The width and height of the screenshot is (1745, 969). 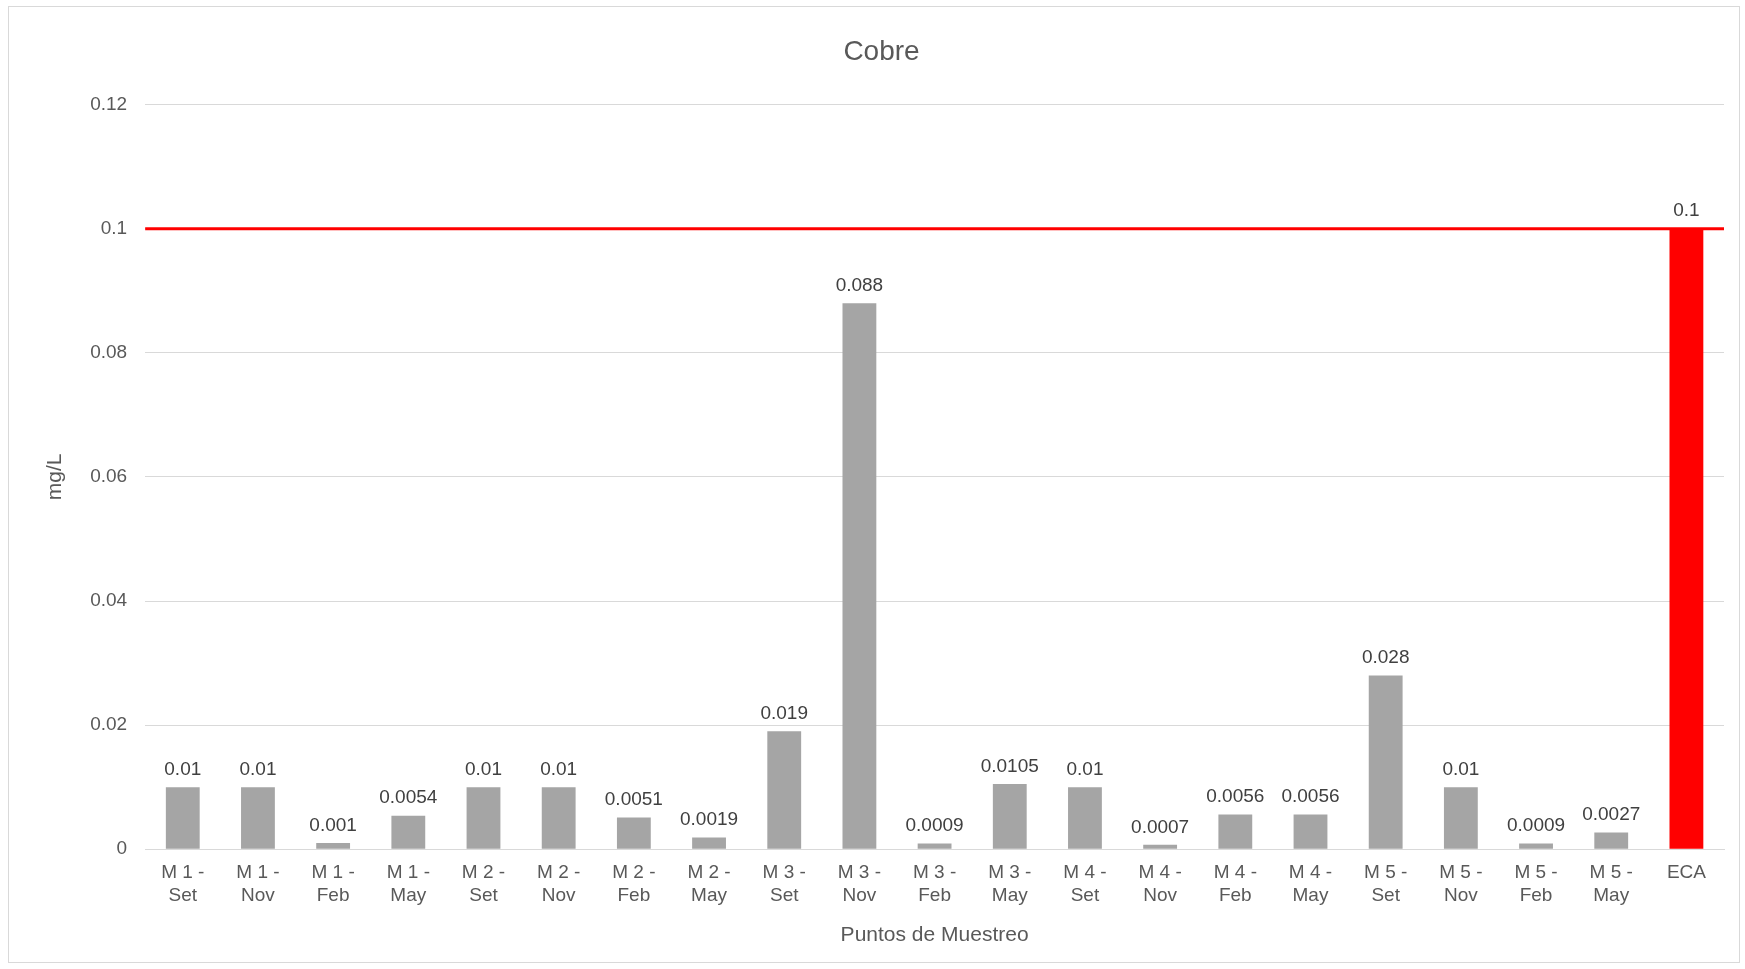 What do you see at coordinates (1611, 814) in the screenshot?
I see `data-label: 0.0027` at bounding box center [1611, 814].